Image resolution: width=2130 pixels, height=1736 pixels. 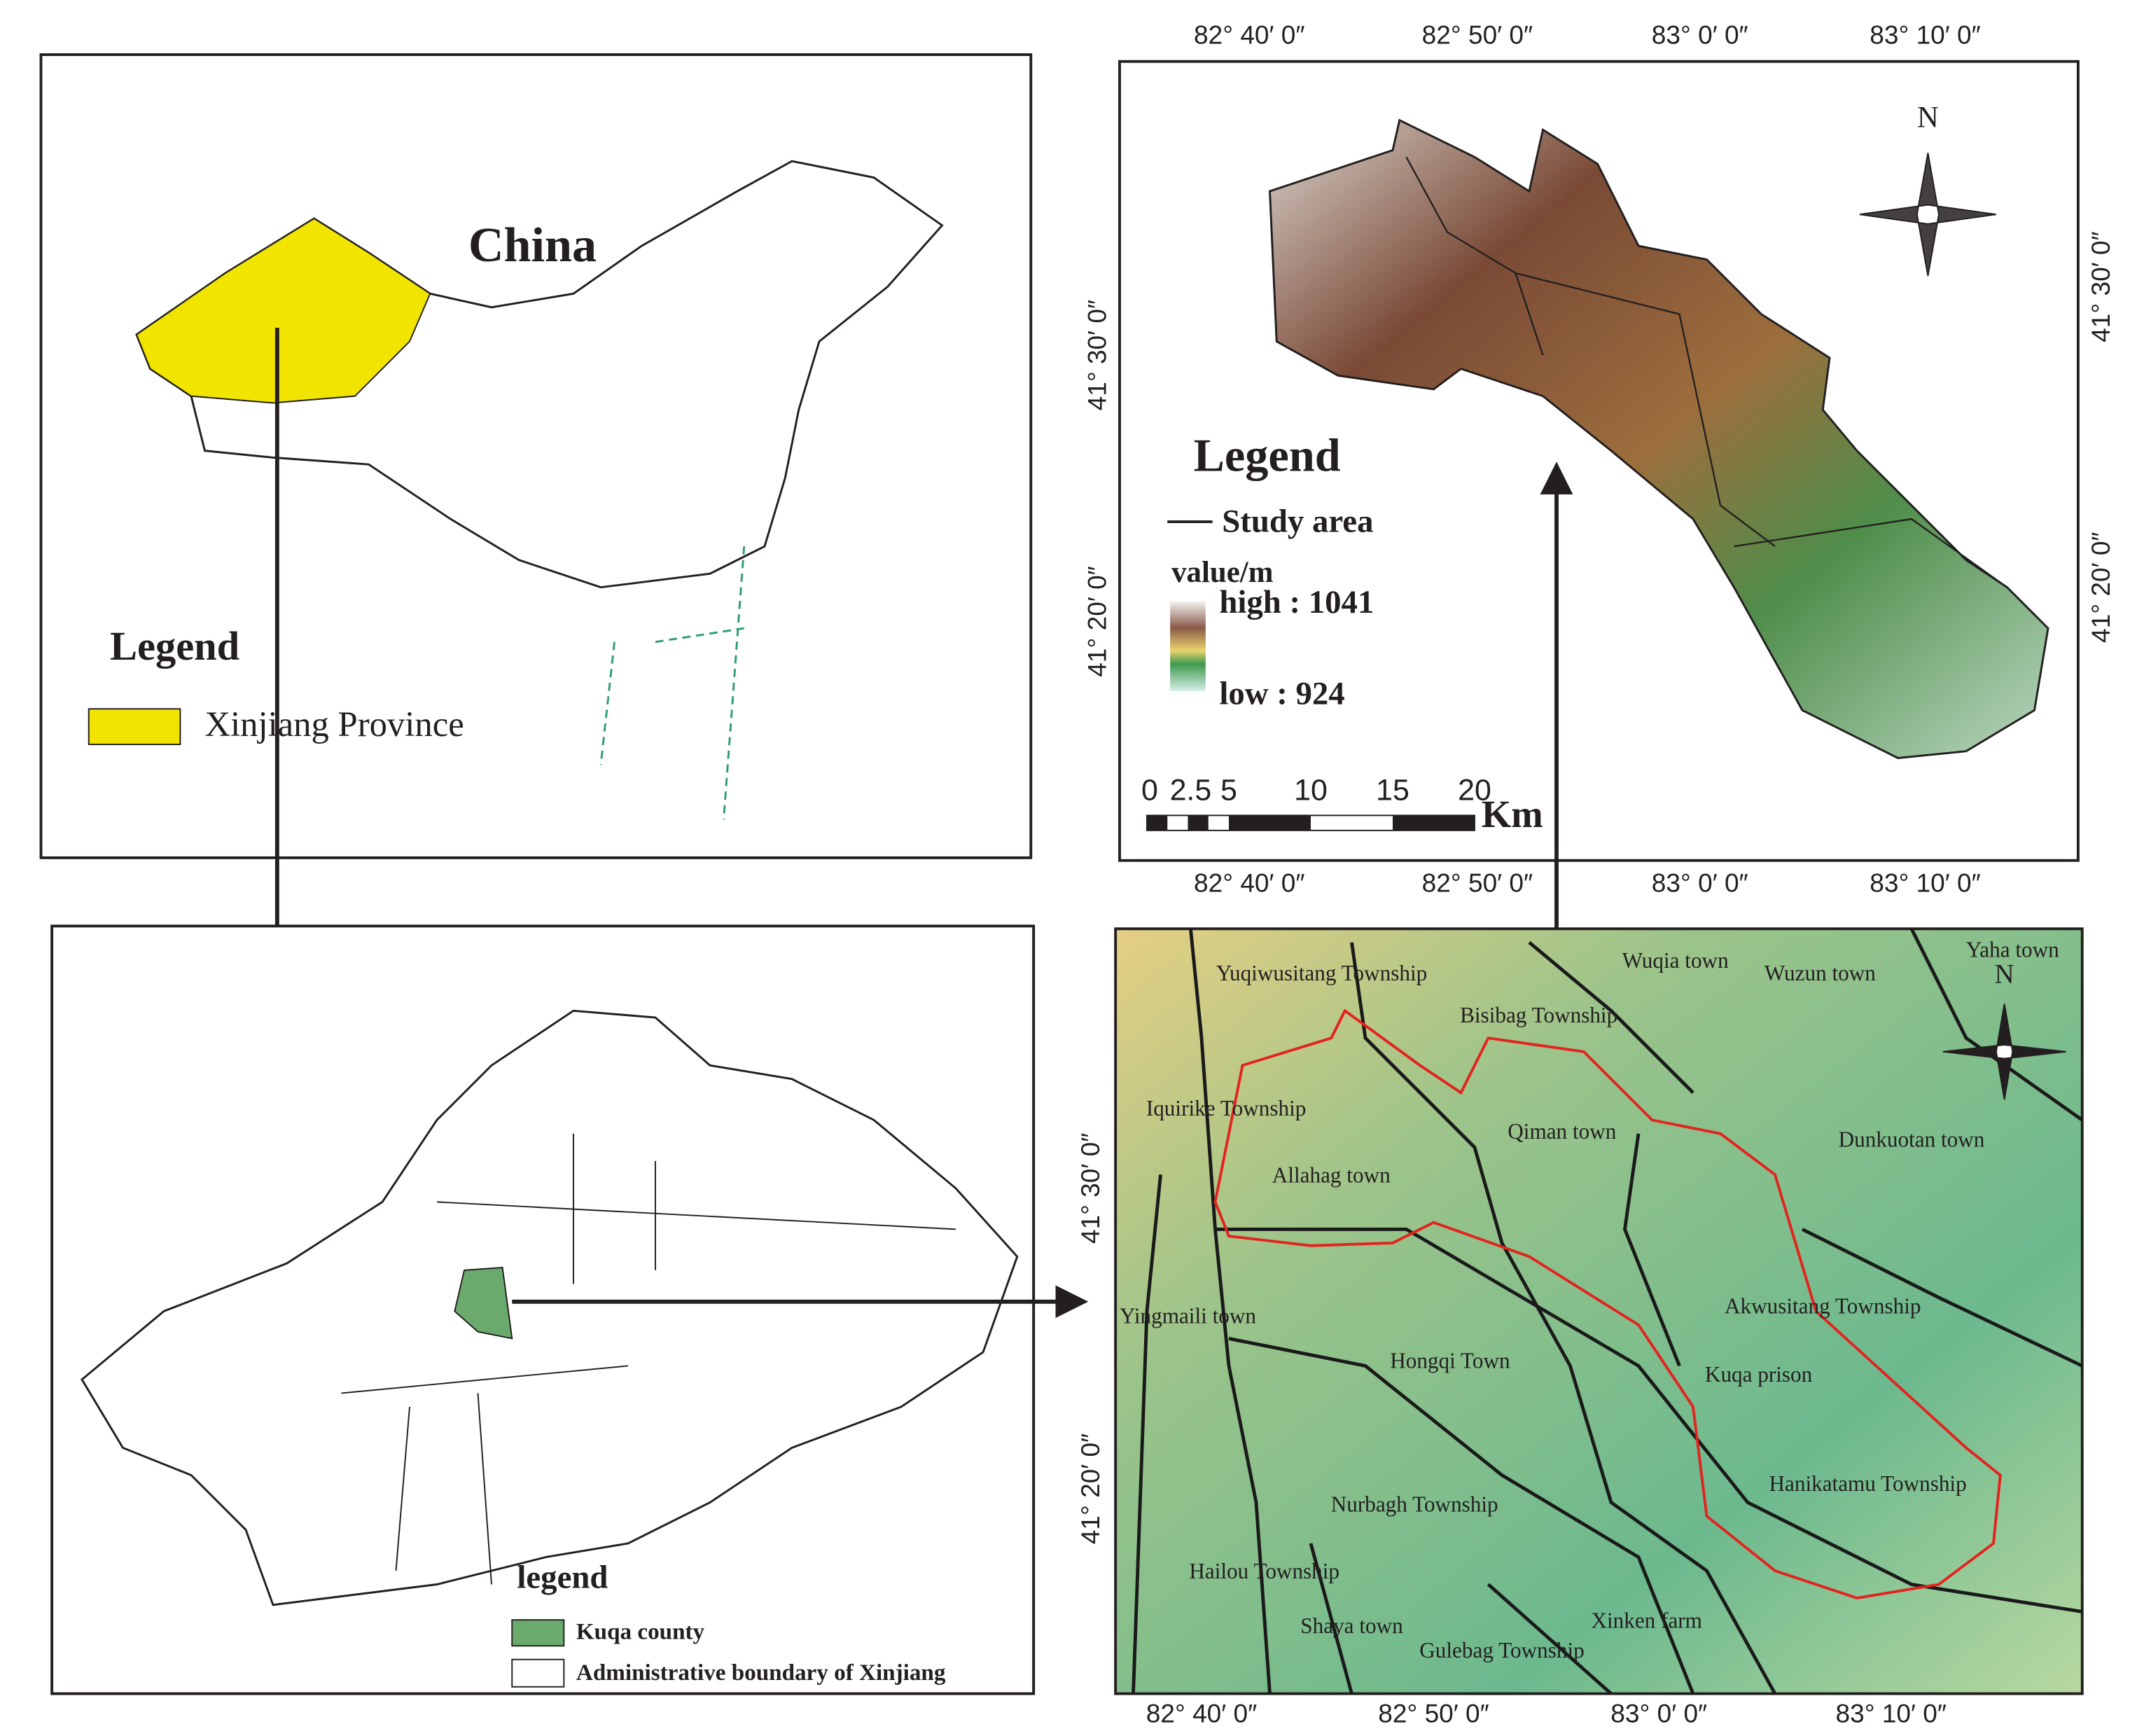 What do you see at coordinates (1322, 973) in the screenshot?
I see `place-label: Yuqiwusitang Township` at bounding box center [1322, 973].